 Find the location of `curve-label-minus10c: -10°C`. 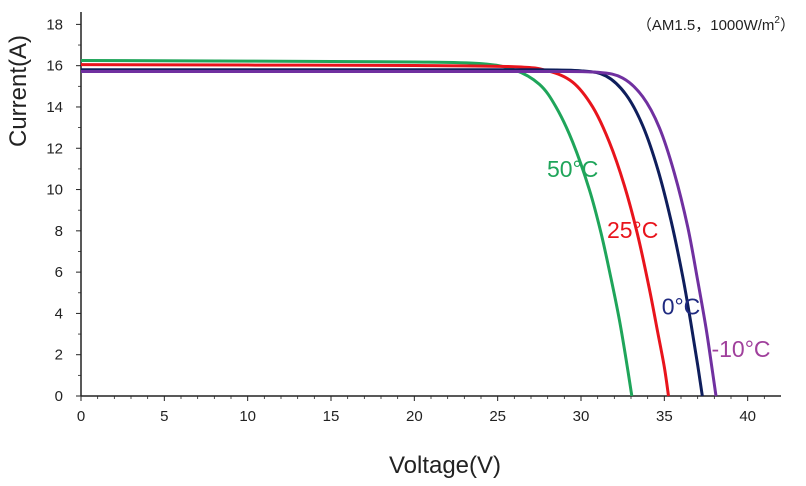

curve-label-minus10c: -10°C is located at coordinates (740, 349).